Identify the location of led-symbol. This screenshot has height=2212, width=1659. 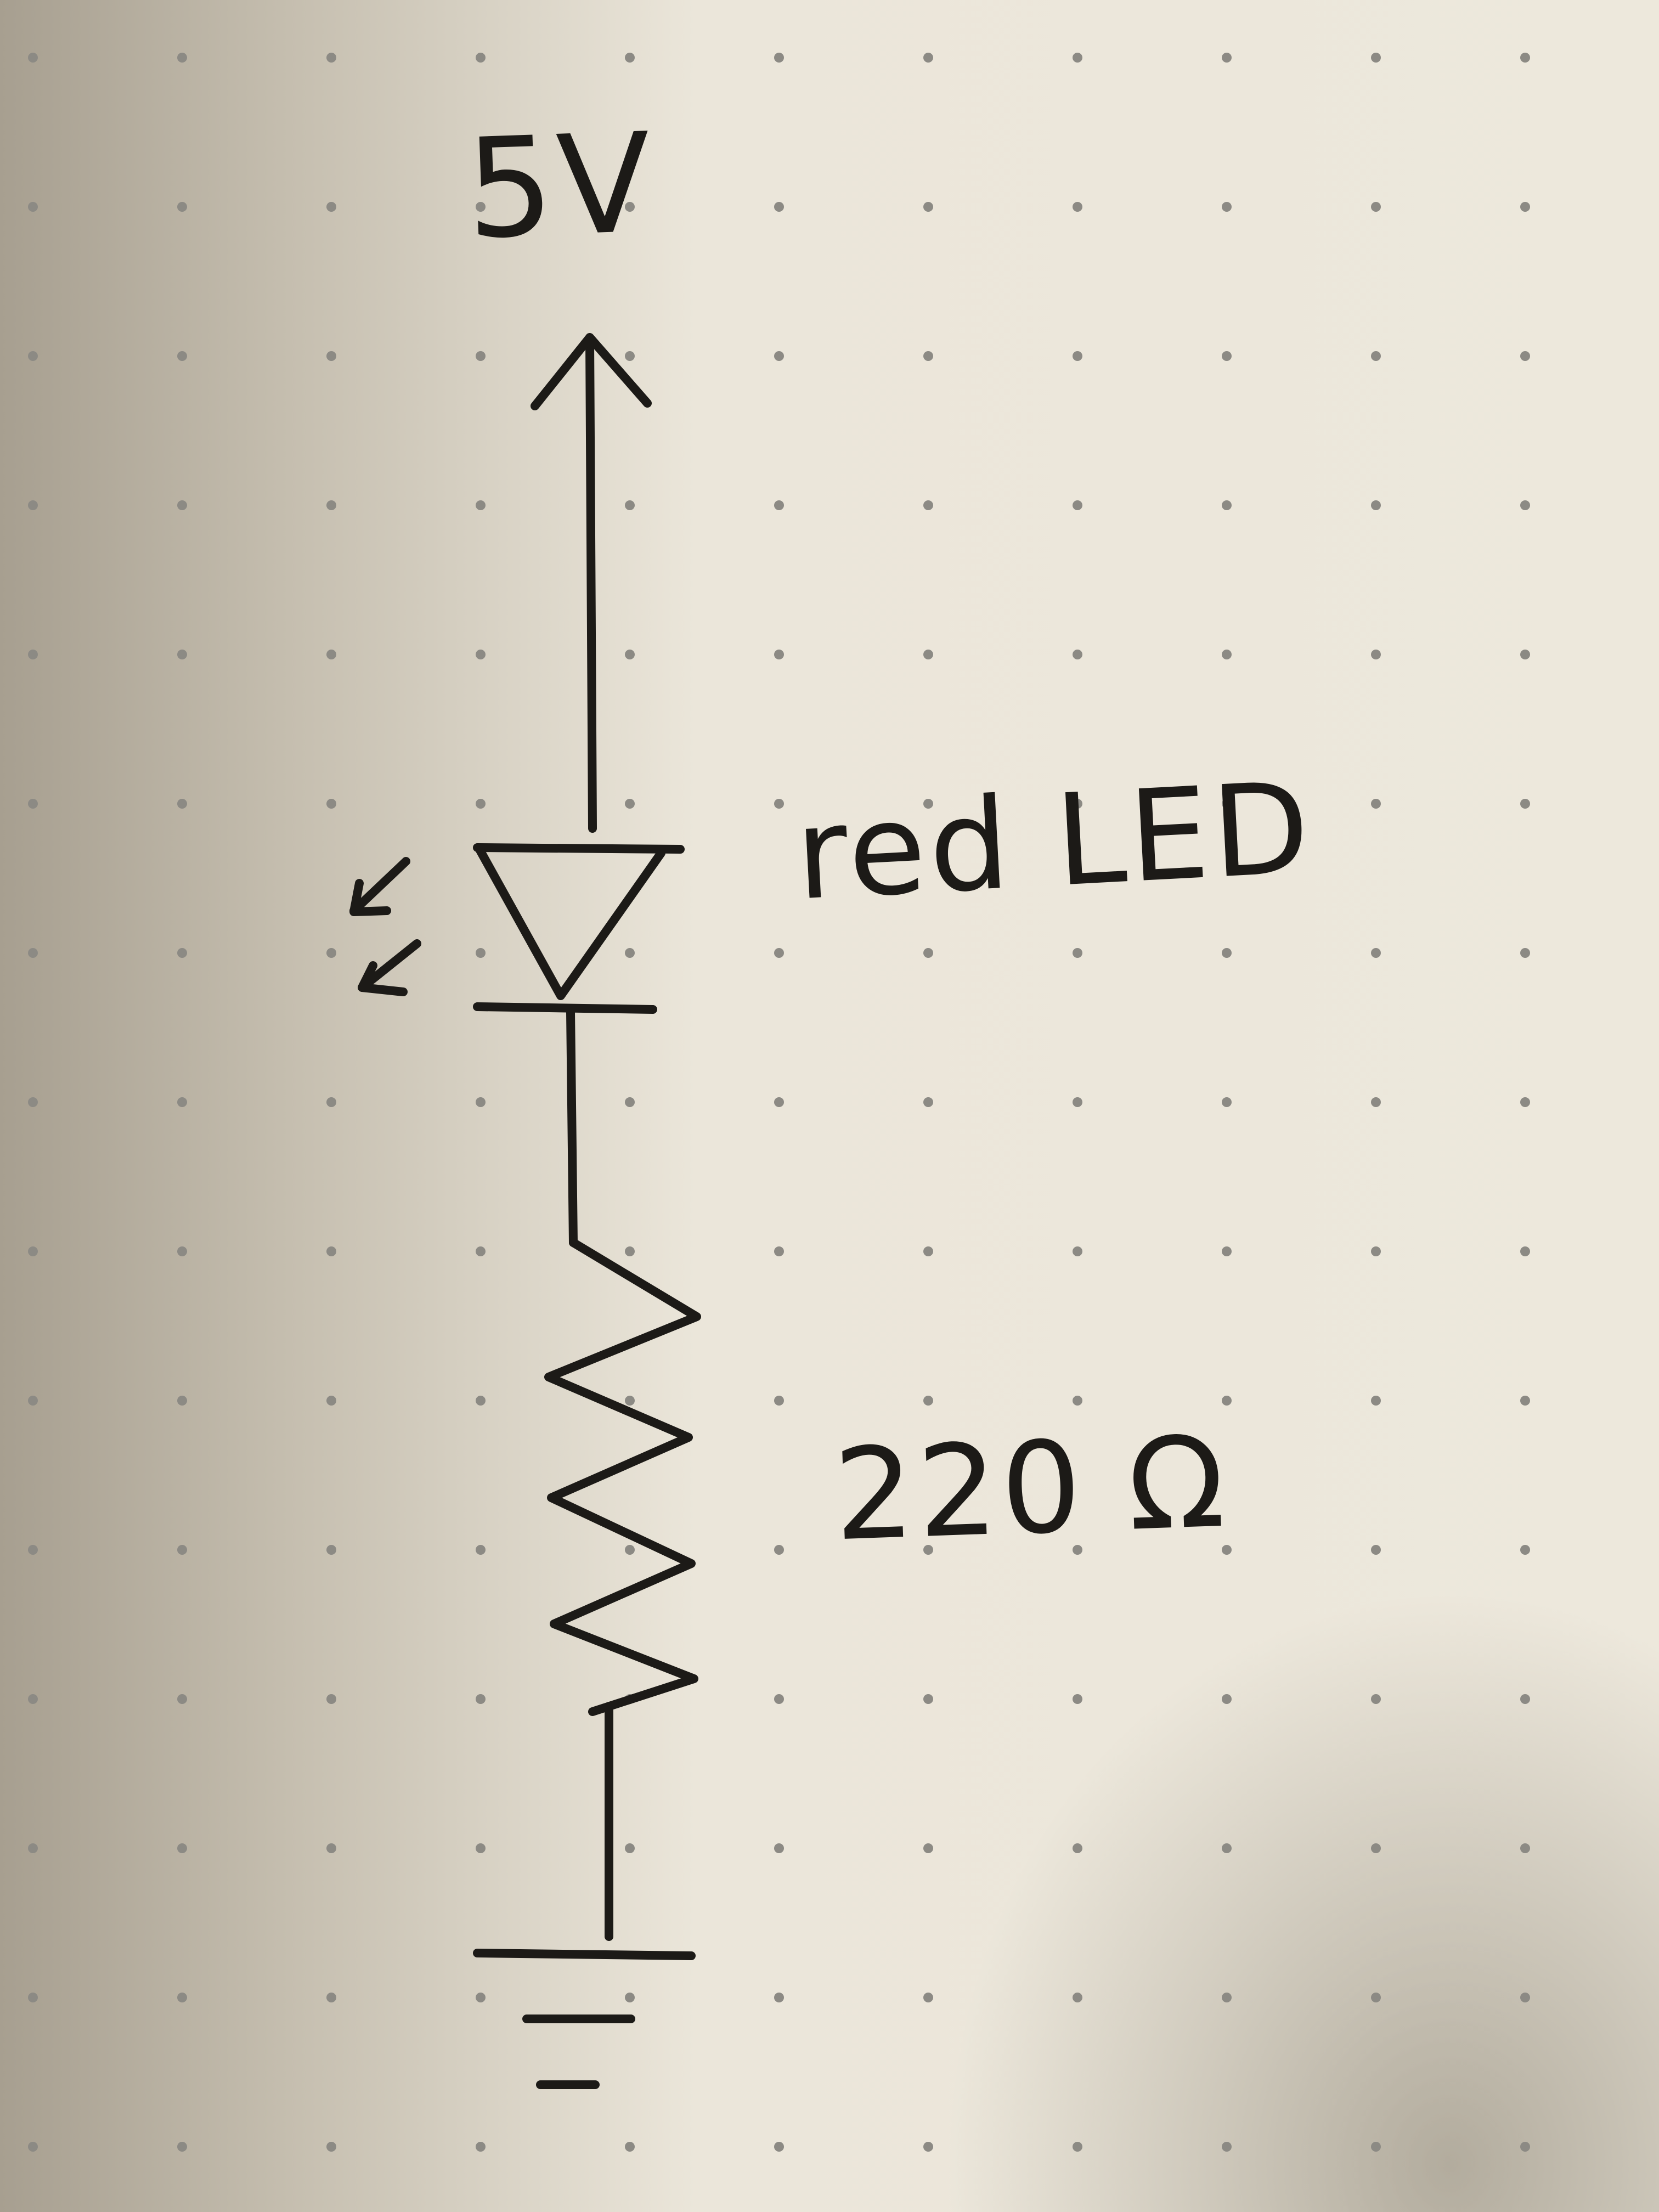
(517, 928).